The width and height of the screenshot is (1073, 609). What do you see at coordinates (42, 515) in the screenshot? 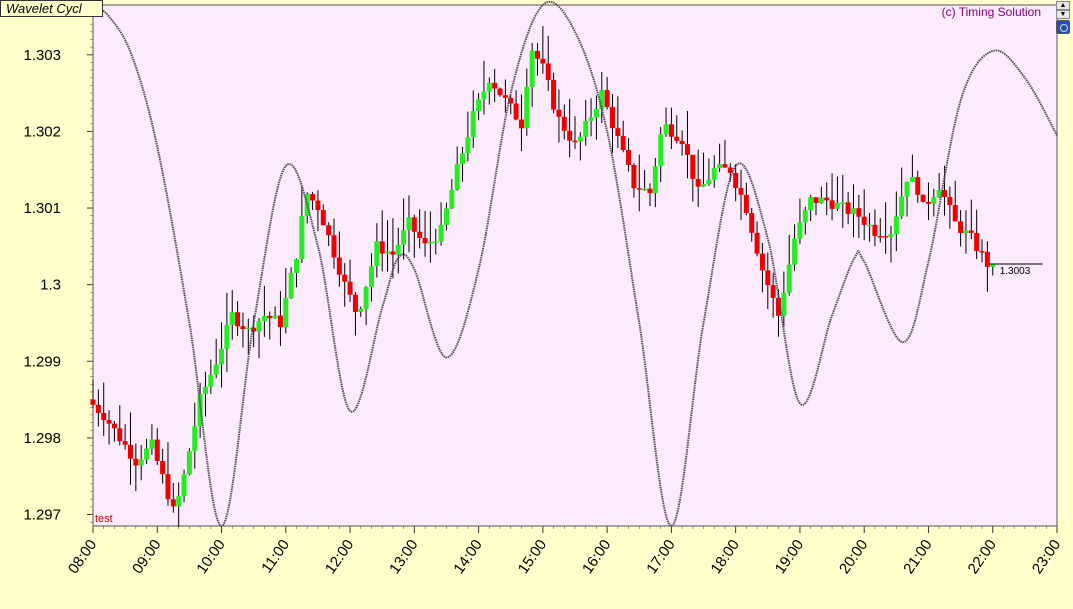
I see `y-tick-label: 1.297` at bounding box center [42, 515].